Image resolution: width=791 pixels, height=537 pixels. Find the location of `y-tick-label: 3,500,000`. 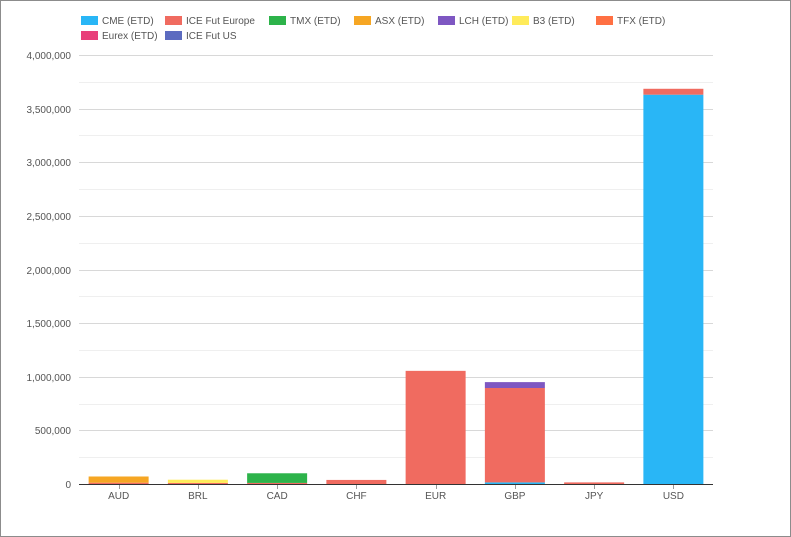

y-tick-label: 3,500,000 is located at coordinates (49, 110).